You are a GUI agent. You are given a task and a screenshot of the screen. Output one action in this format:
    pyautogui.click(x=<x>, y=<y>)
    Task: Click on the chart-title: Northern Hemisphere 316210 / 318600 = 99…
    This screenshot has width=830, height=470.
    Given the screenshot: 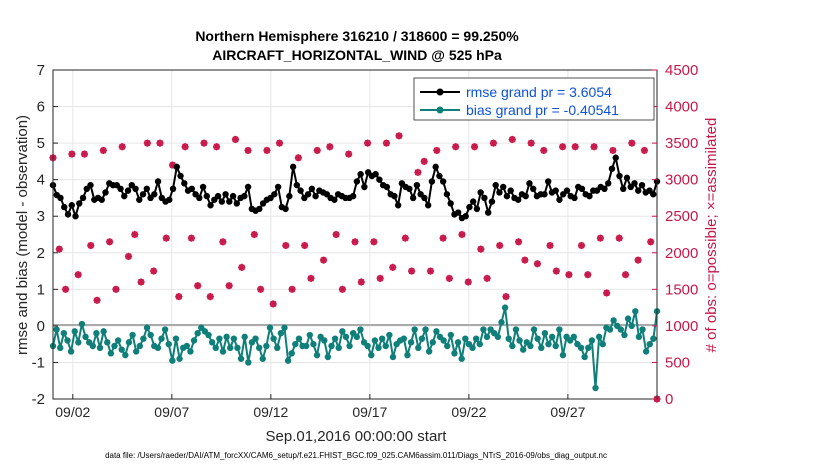 What is the action you would take?
    pyautogui.click(x=357, y=36)
    